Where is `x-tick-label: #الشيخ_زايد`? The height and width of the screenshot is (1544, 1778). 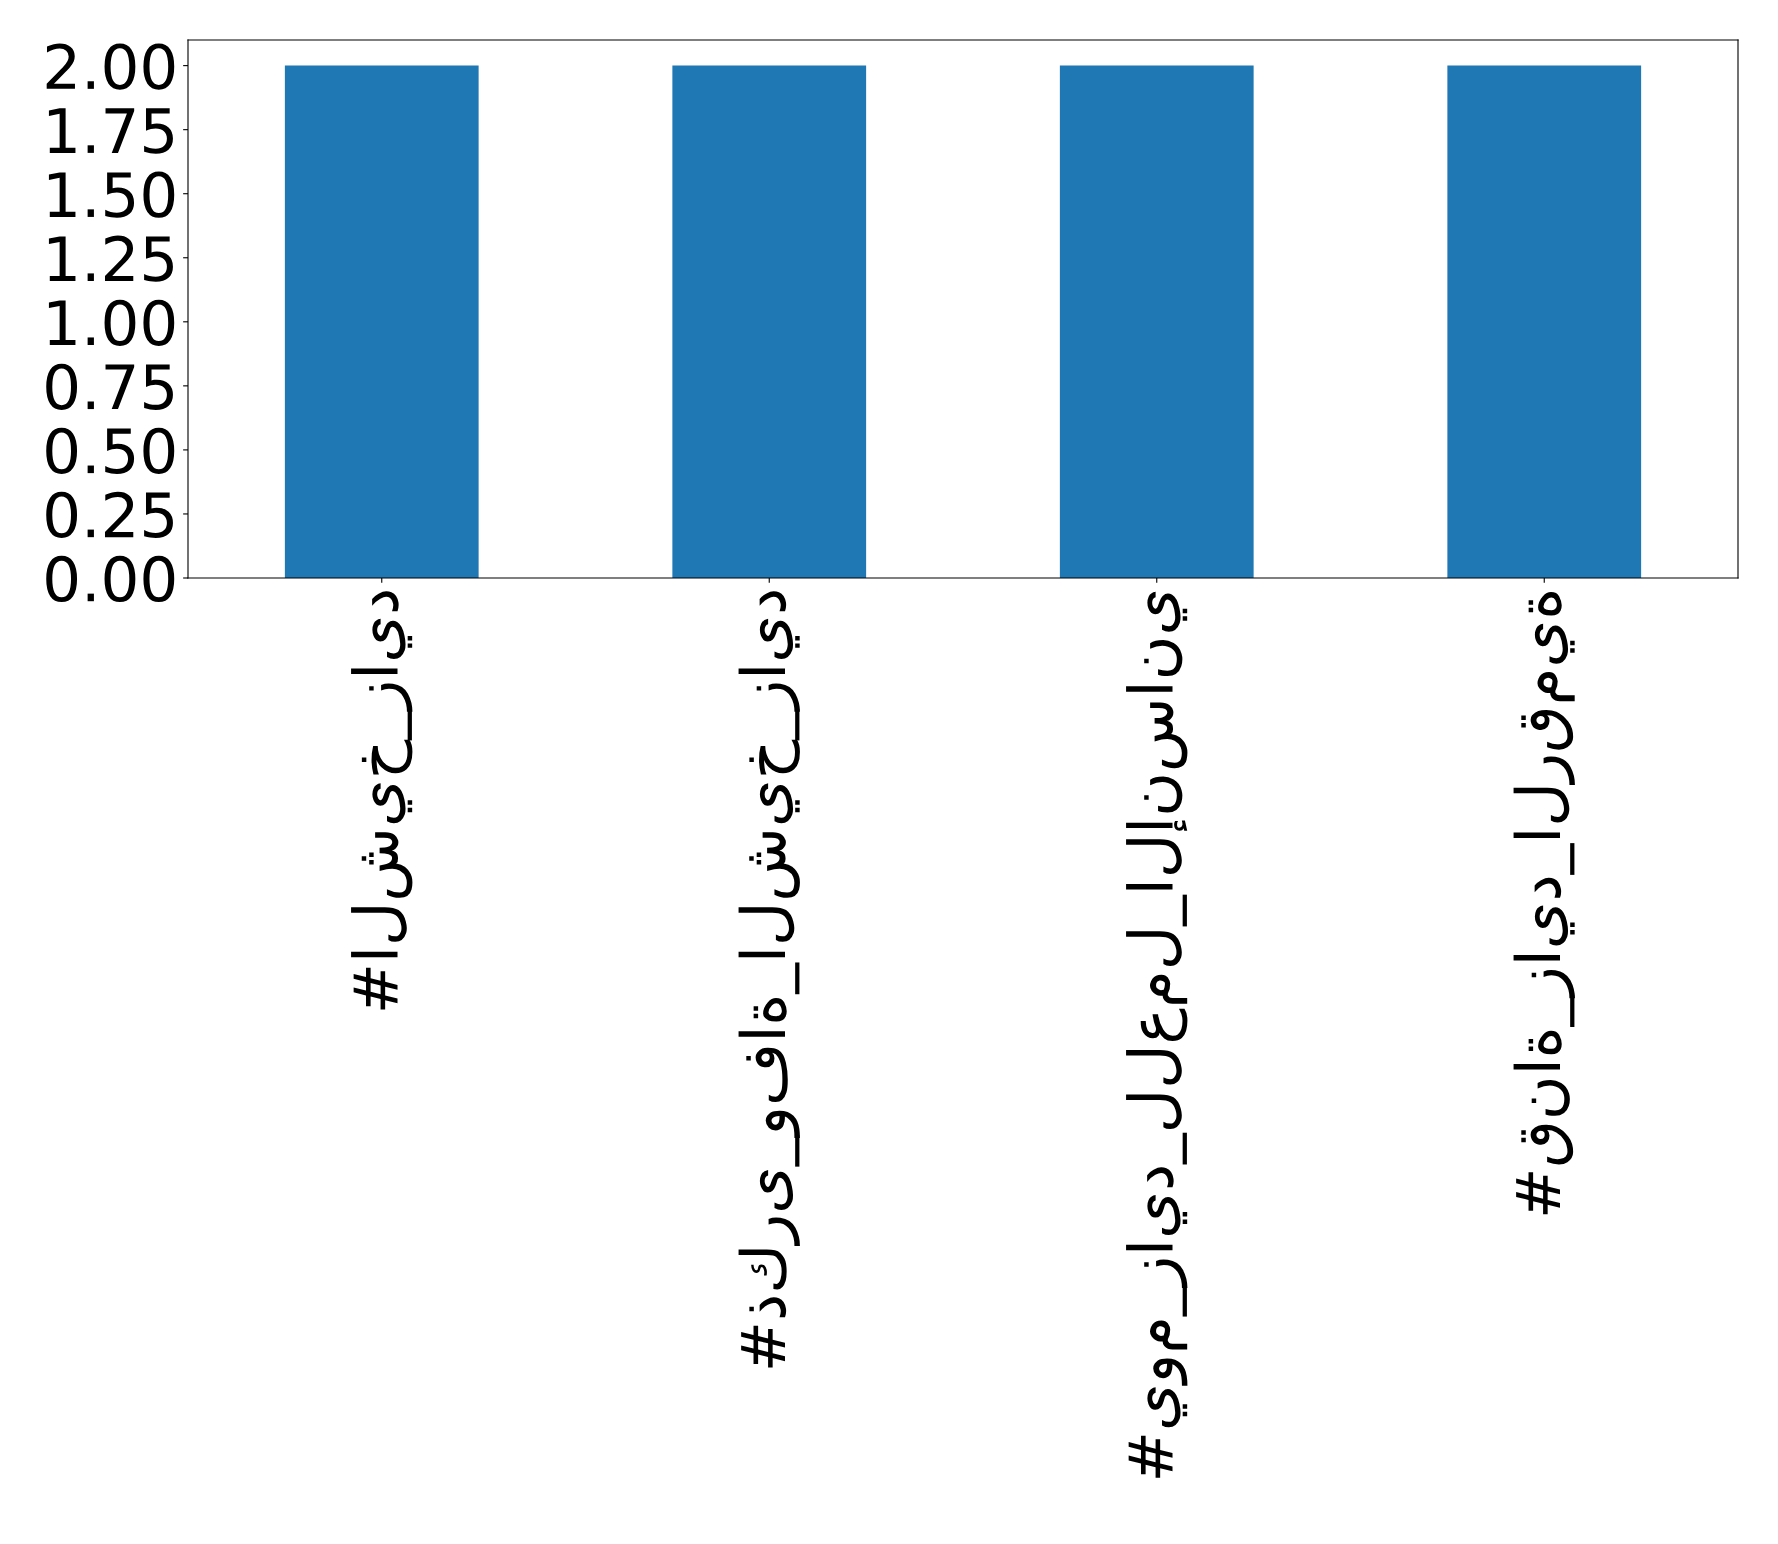
x-tick-label: #الشيخ_زايد is located at coordinates (382, 800).